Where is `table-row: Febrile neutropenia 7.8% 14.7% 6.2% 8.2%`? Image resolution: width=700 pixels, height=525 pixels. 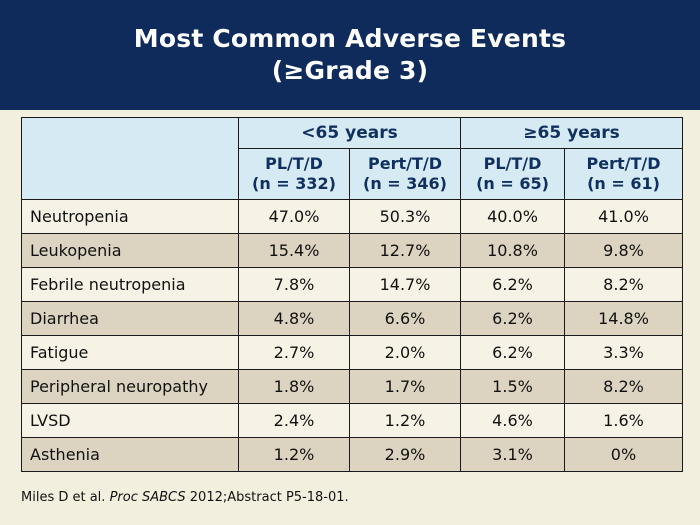 table-row: Febrile neutropenia 7.8% 14.7% 6.2% 8.2% is located at coordinates (352, 284).